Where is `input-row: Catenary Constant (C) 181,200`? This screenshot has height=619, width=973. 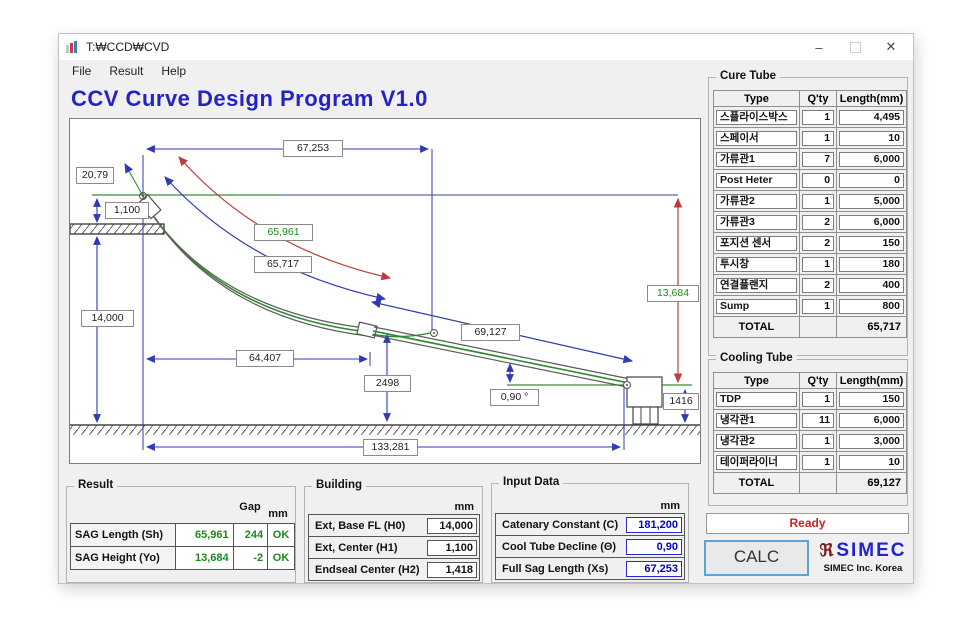 input-row: Catenary Constant (C) 181,200 is located at coordinates (590, 525).